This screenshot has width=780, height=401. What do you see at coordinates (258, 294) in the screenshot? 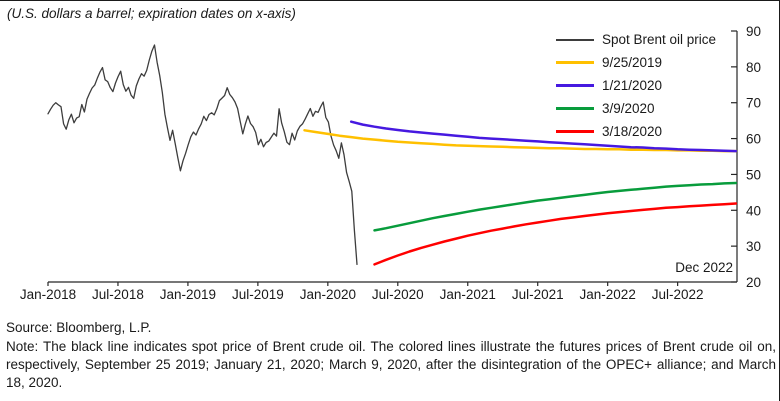
I see `x-axis-label: Jul-2019` at bounding box center [258, 294].